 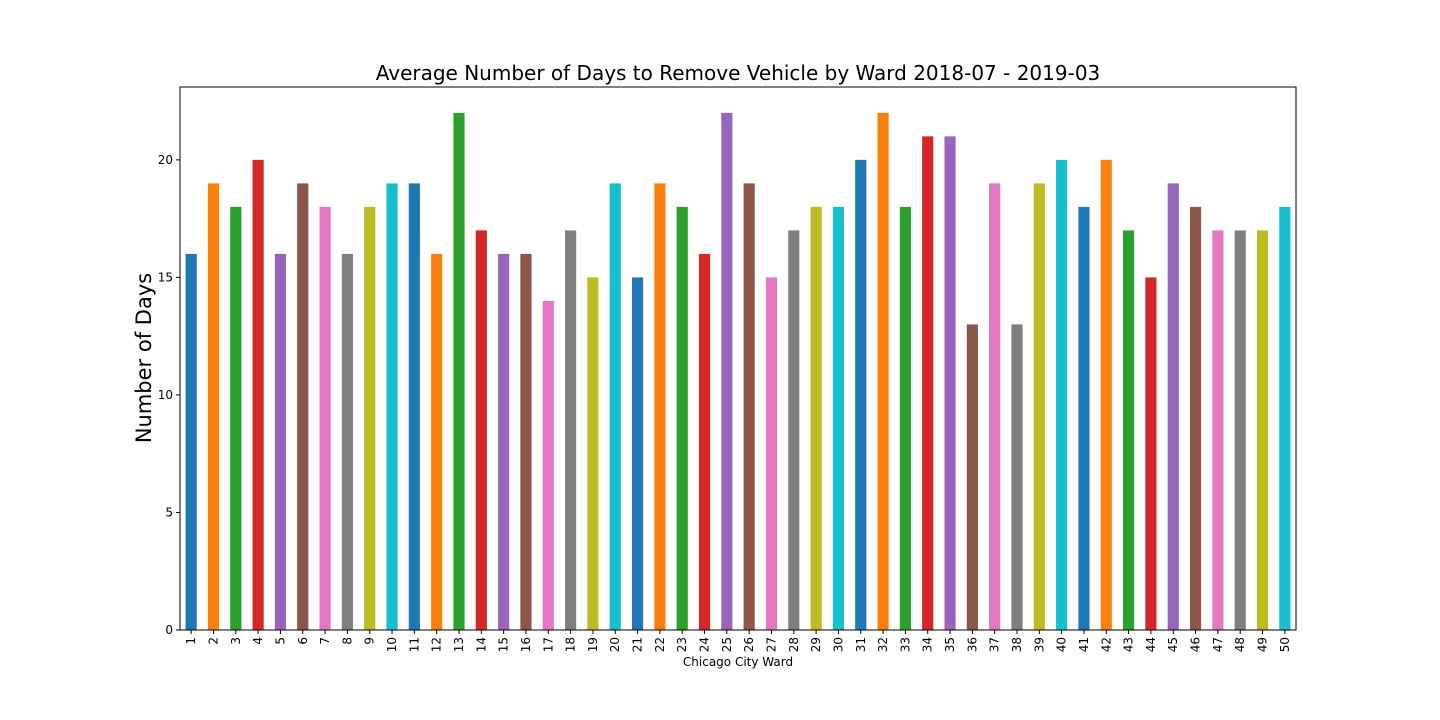 What do you see at coordinates (660, 644) in the screenshot?
I see `x-tick-label: 22` at bounding box center [660, 644].